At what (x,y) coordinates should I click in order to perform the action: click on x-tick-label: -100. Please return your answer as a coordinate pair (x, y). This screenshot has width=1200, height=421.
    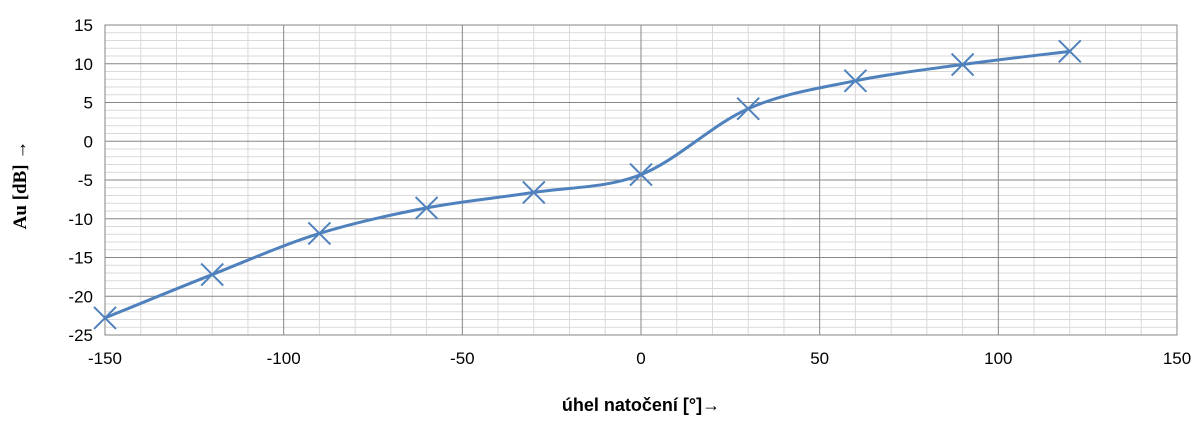
    Looking at the image, I should click on (284, 358).